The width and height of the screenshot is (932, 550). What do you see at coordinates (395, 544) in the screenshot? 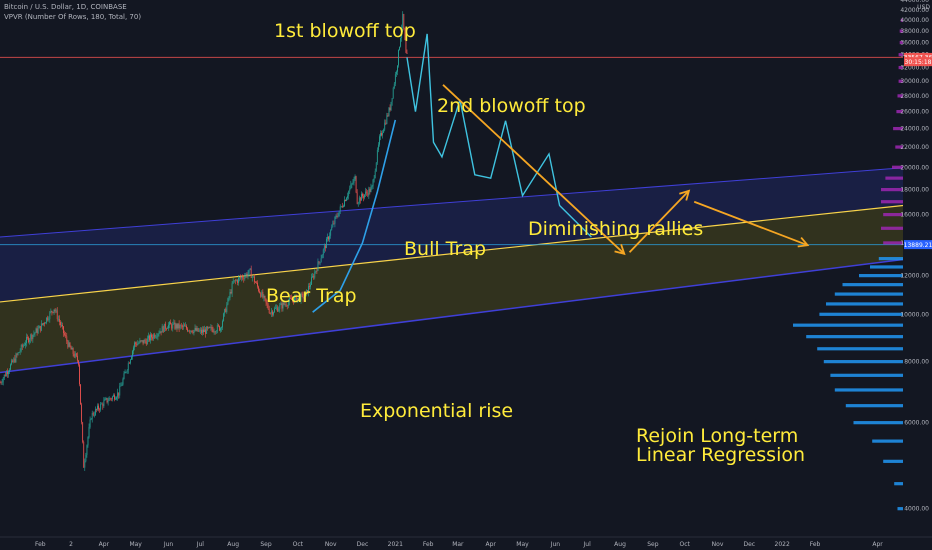
I see `time-tick-11: 2021` at bounding box center [395, 544].